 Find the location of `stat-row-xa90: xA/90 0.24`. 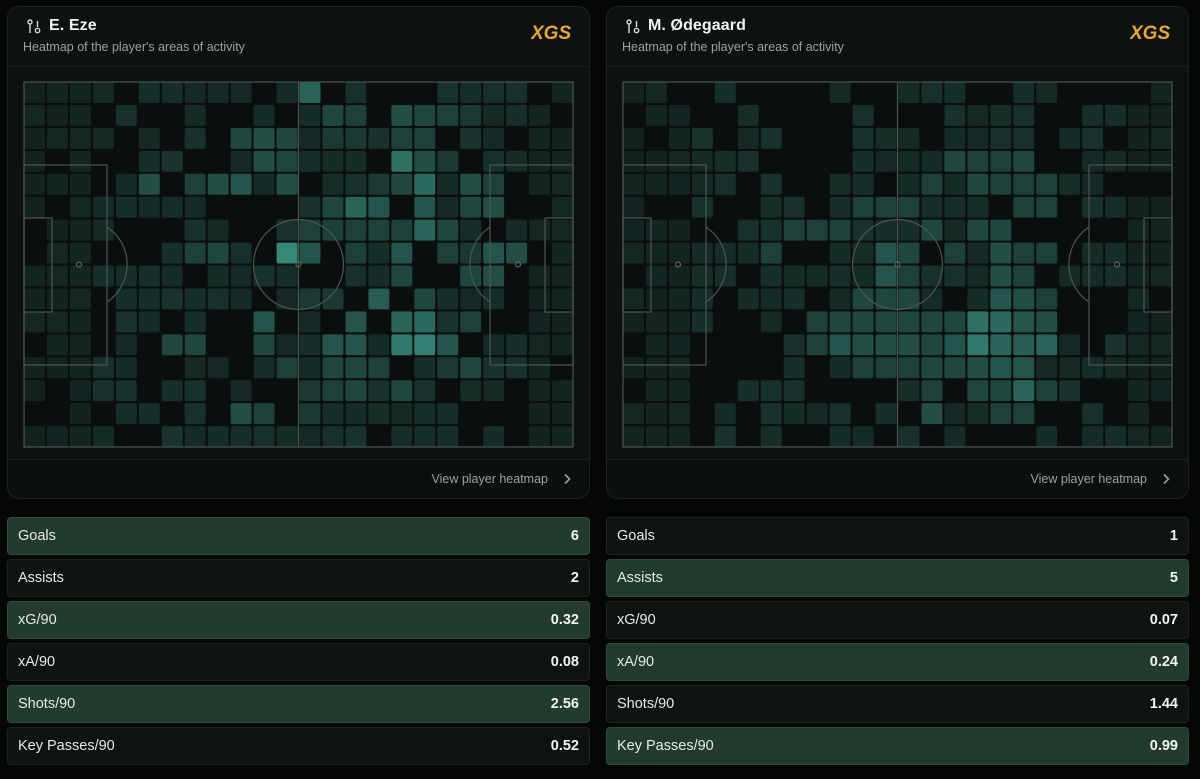

stat-row-xa90: xA/90 0.24 is located at coordinates (897, 662).